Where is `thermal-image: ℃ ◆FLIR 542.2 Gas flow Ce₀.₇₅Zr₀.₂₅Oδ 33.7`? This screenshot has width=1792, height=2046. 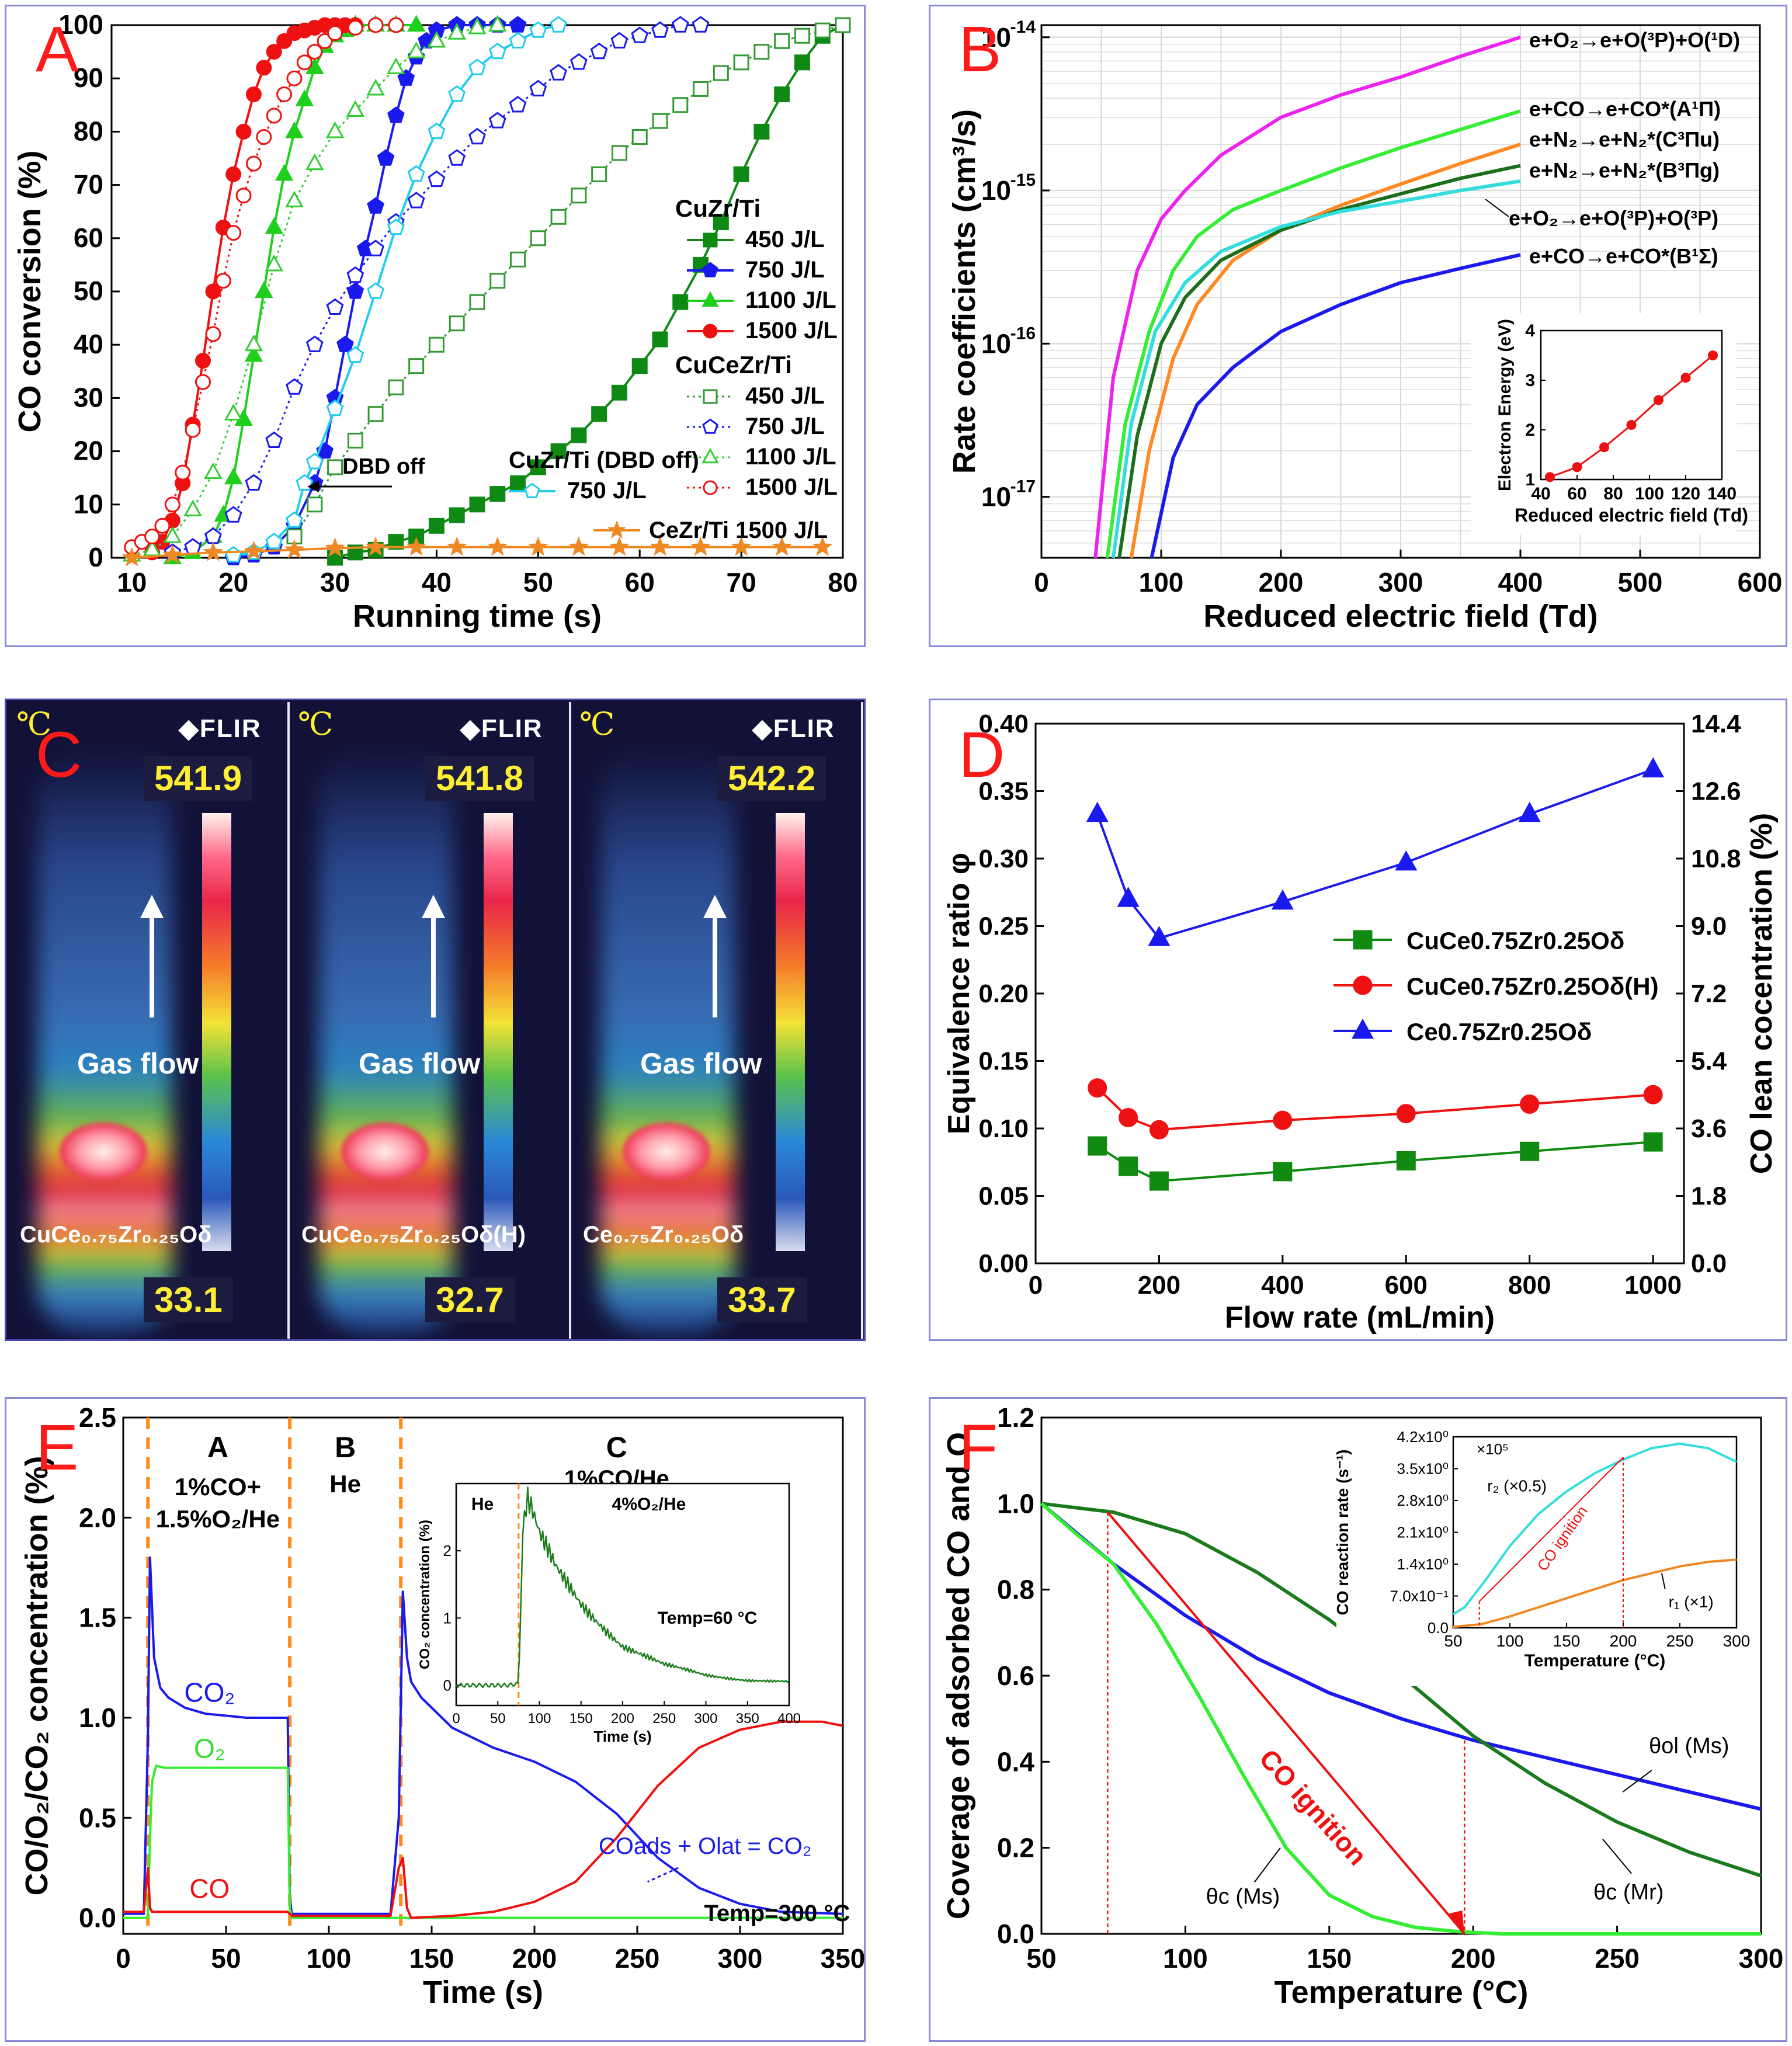
thermal-image: ℃ ◆FLIR 542.2 Gas flow Ce₀.₇₅Zr₀.₂₅Oδ 33.7 is located at coordinates (717, 1020).